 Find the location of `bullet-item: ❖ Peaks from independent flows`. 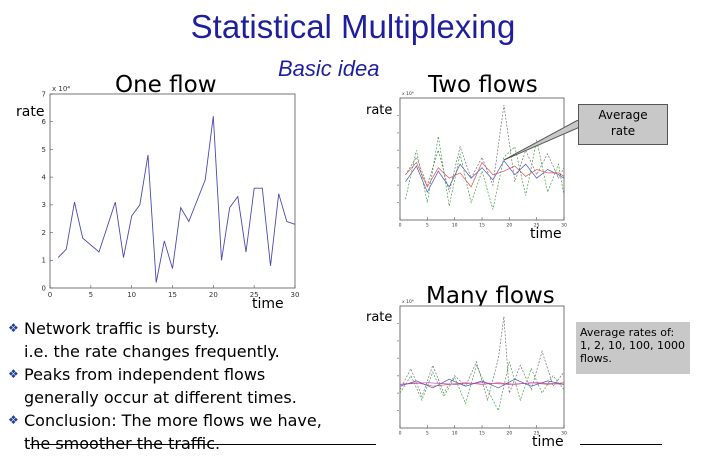

bullet-item: ❖ Peaks from independent flows is located at coordinates (165, 374).